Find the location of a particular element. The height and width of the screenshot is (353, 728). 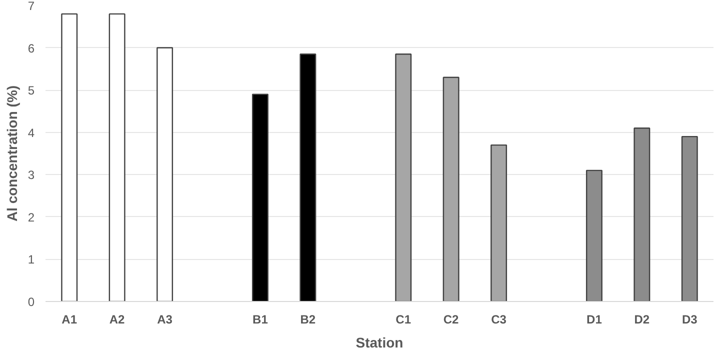

y-tick-label: 4 is located at coordinates (31, 133).